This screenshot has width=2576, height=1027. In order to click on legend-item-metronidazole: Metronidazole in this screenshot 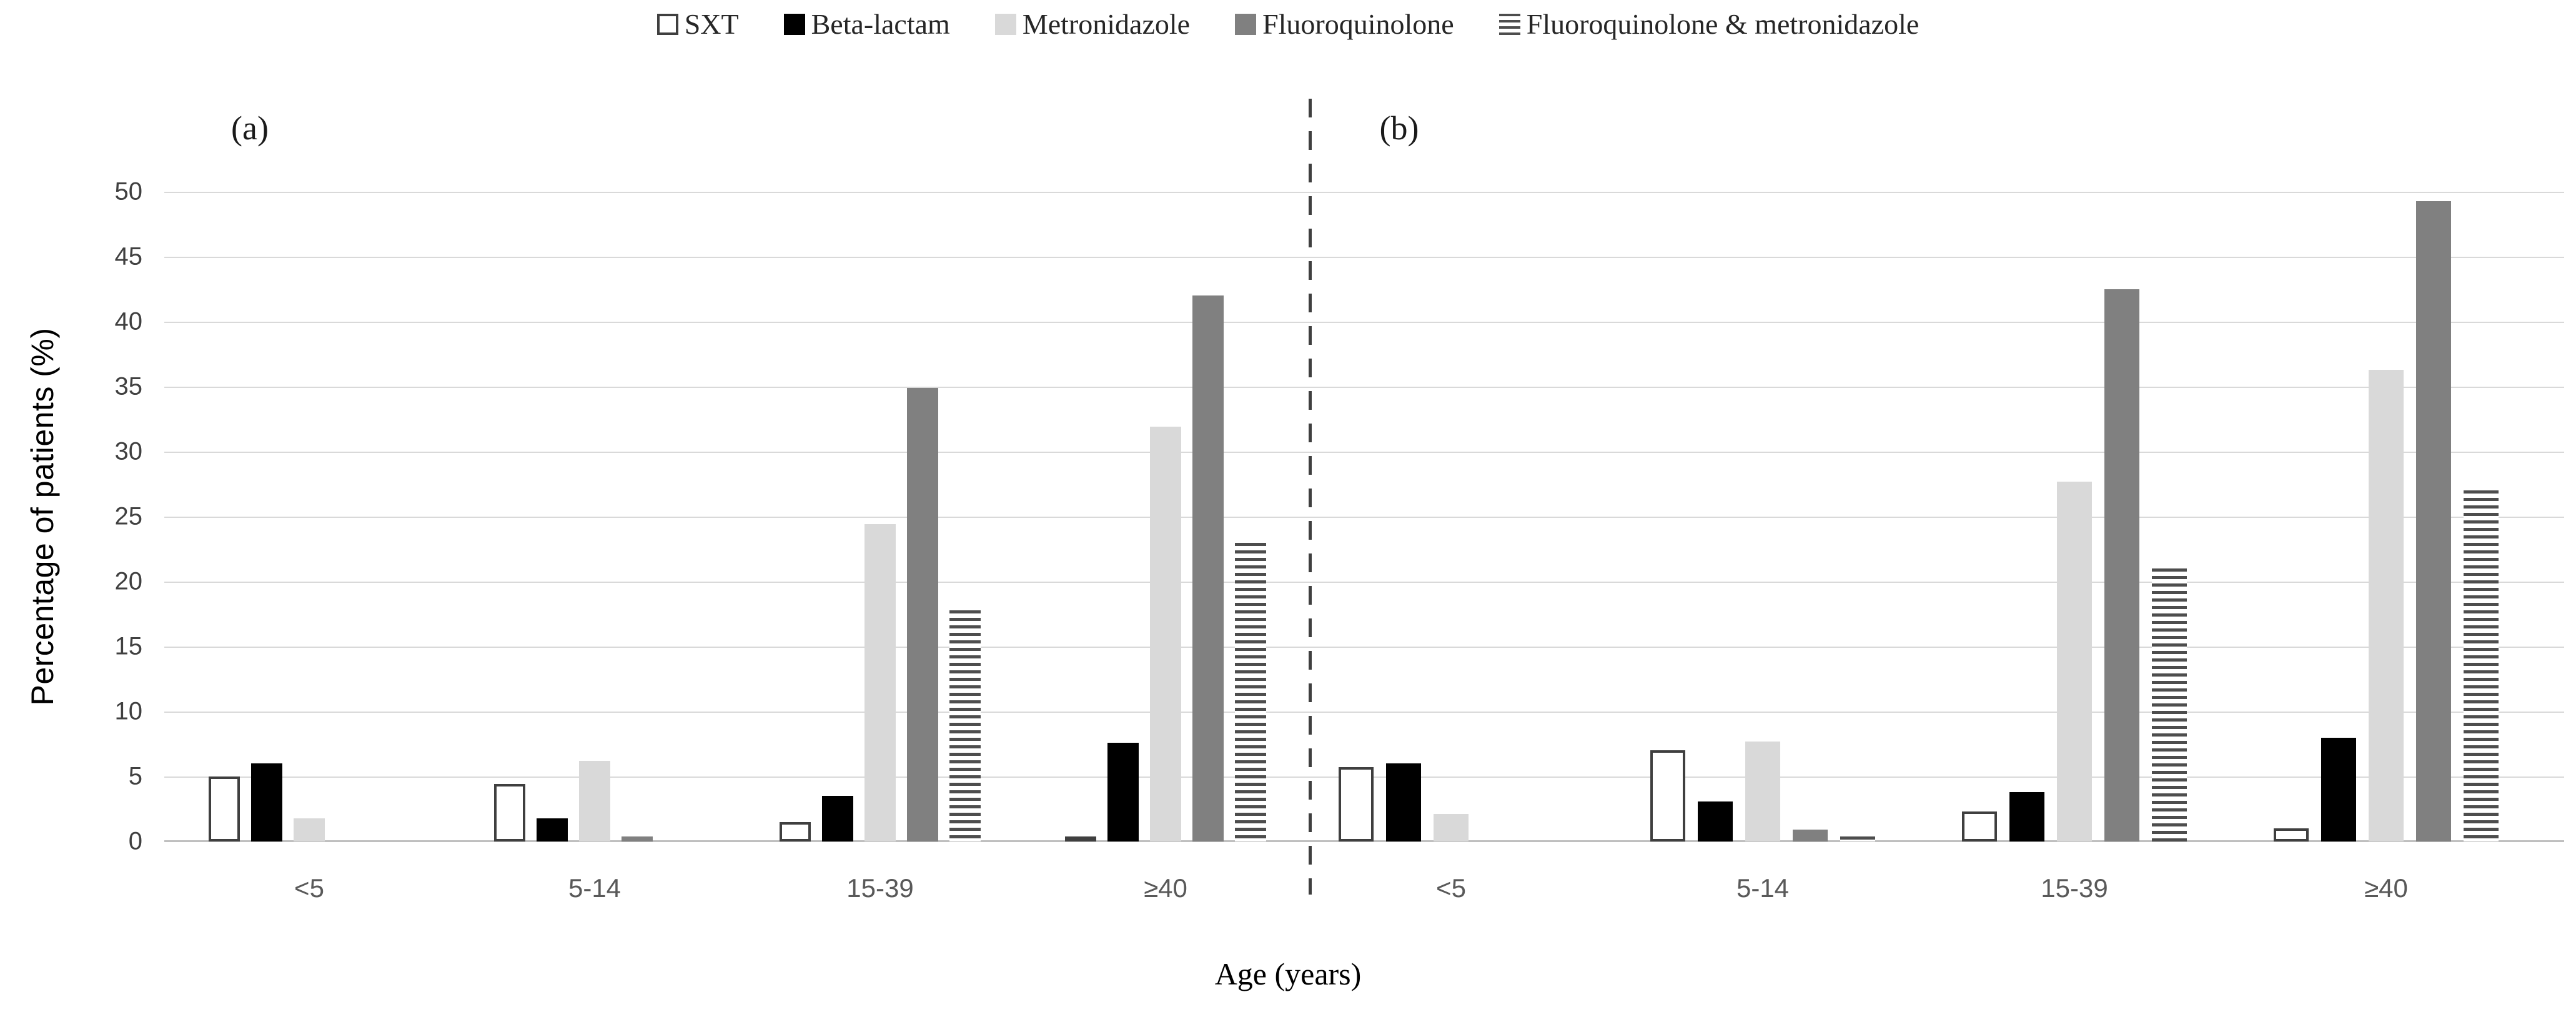, I will do `click(1092, 24)`.